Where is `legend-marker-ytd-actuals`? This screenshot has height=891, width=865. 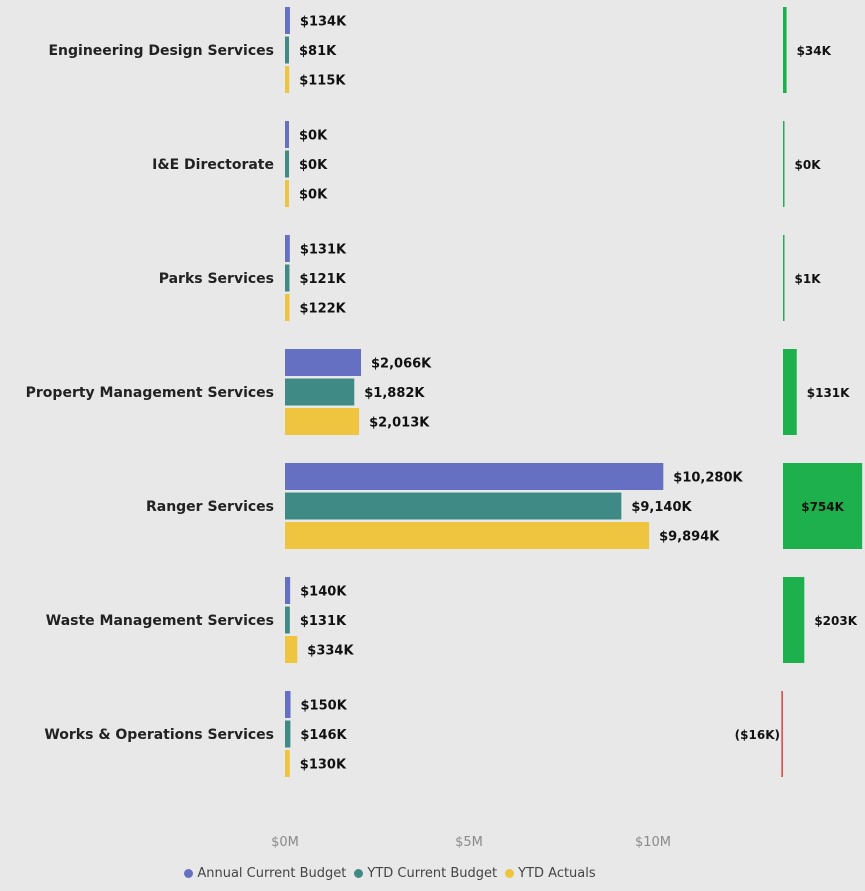
legend-marker-ytd-actuals is located at coordinates (510, 873).